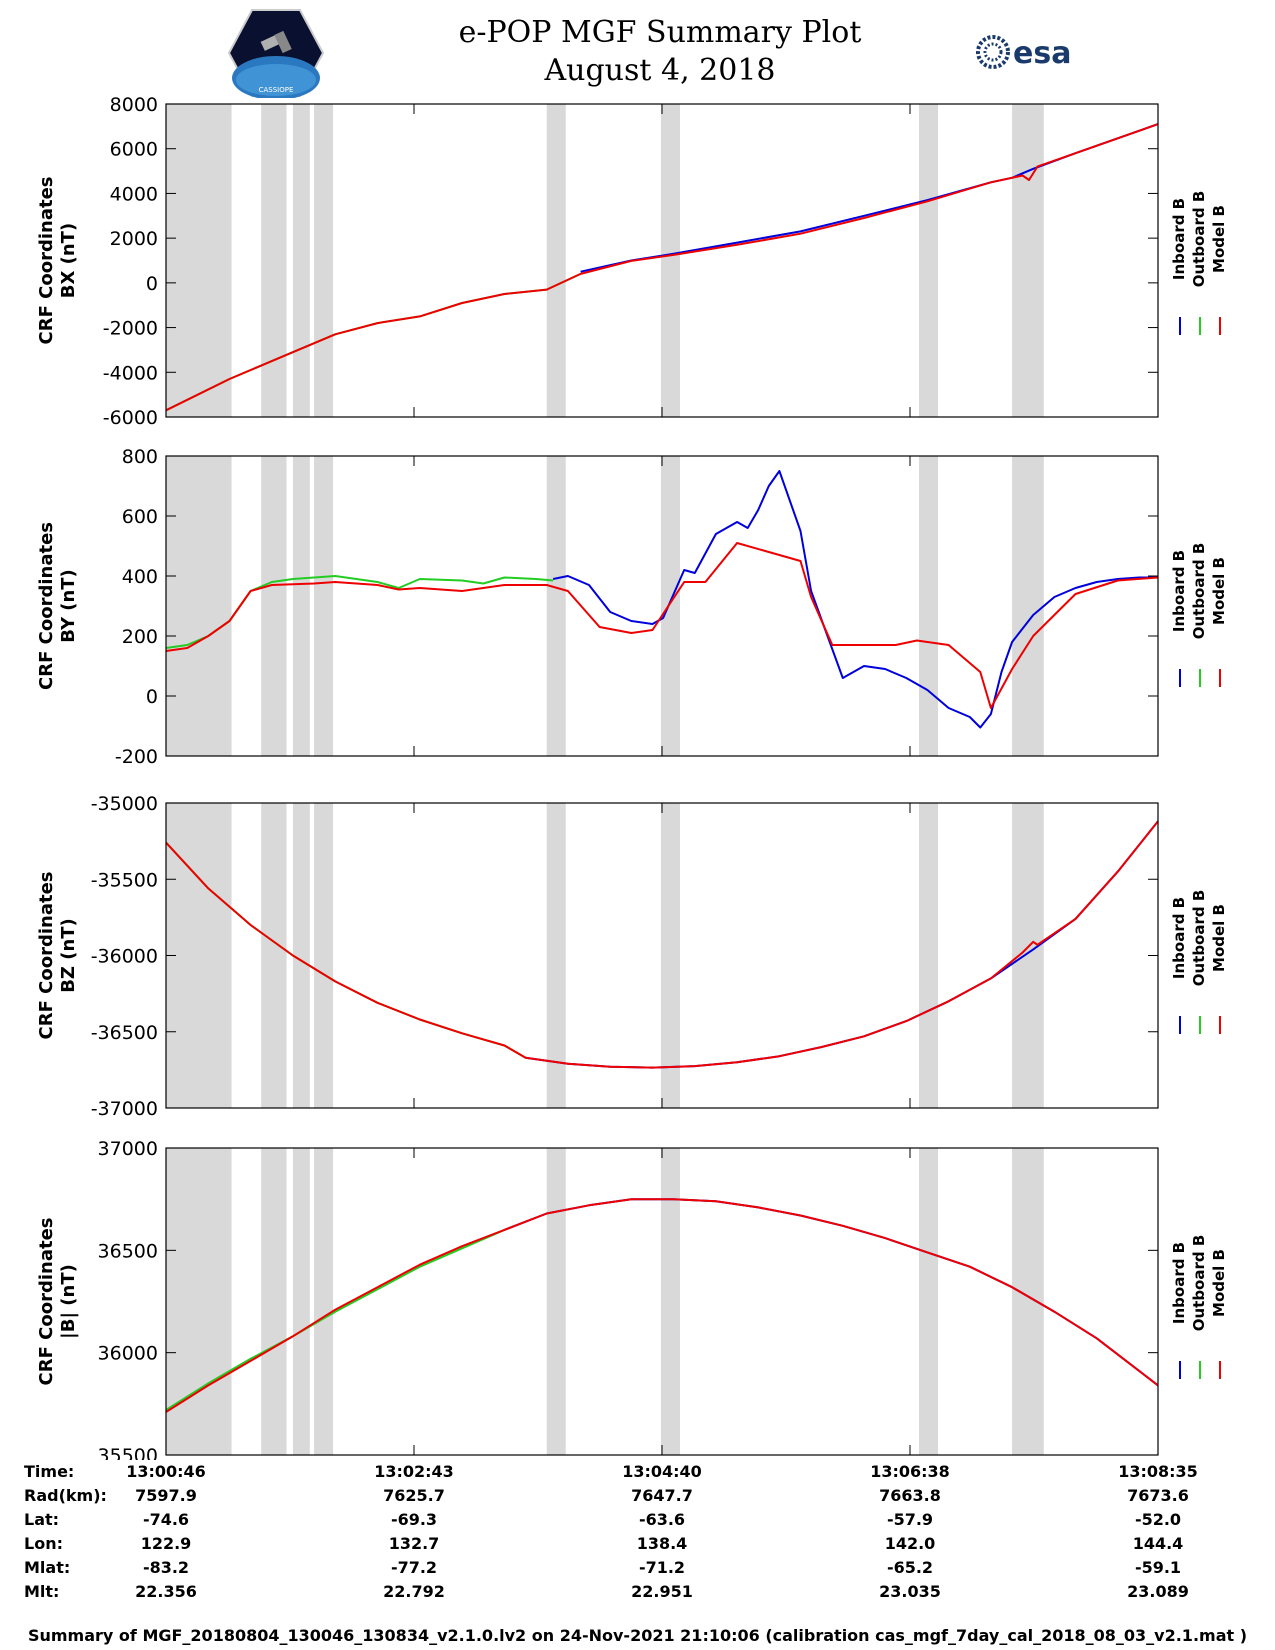 This screenshot has width=1275, height=1650. Describe the element at coordinates (414, 1543) in the screenshot. I see `info-row-value: 132.7` at that location.